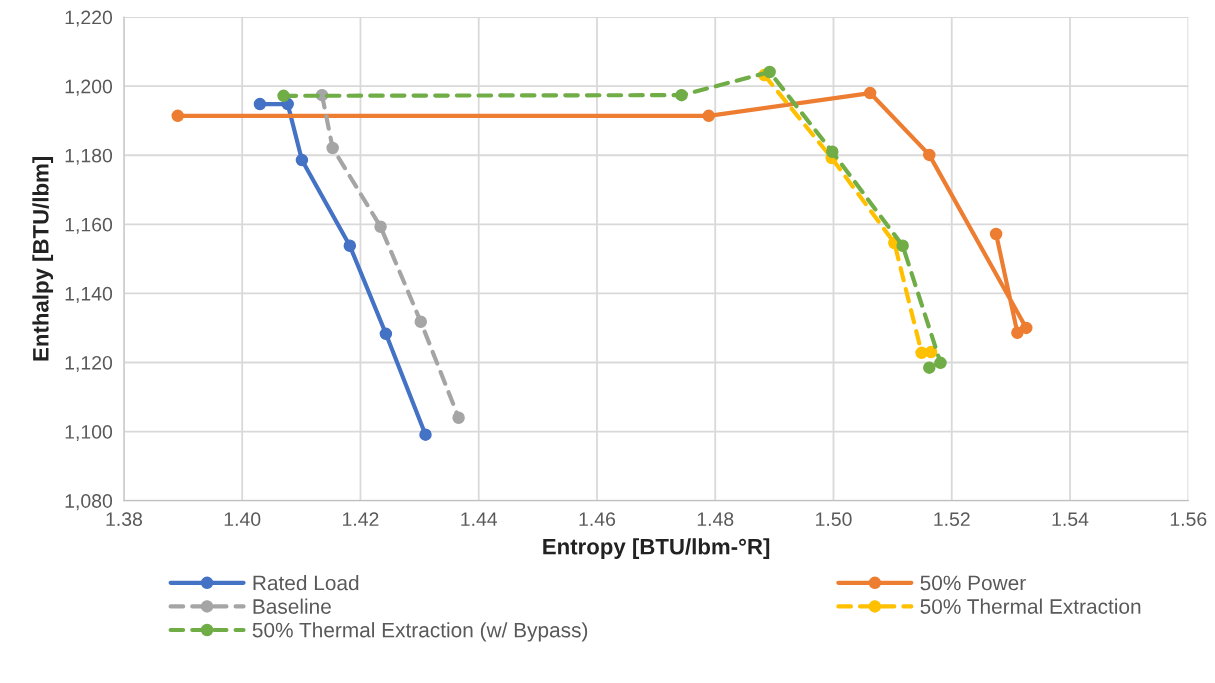 This screenshot has width=1215, height=683. Describe the element at coordinates (242, 519) in the screenshot. I see `x-tick-label: 1.40` at that location.